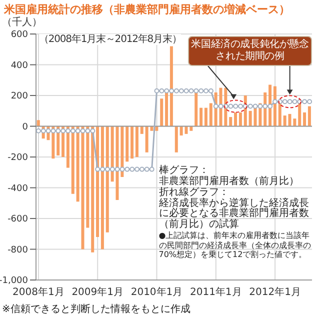 This screenshot has height=320, width=320. Describe the element at coordinates (22, 22) in the screenshot. I see `y-axis-title: （千人）` at that location.